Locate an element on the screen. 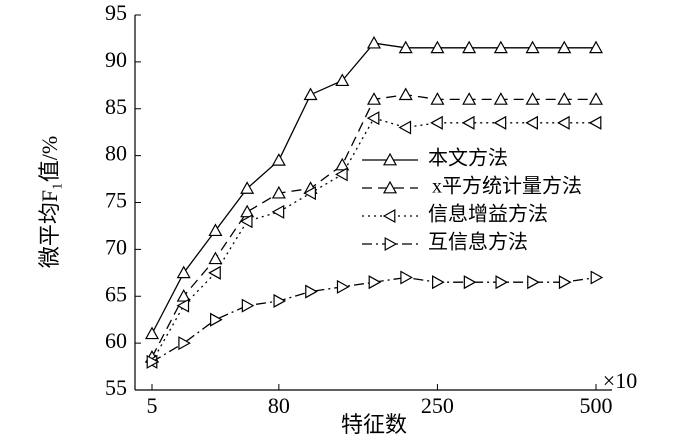 This screenshot has height=440, width=700. x-multiplier: ×10 is located at coordinates (620, 380).